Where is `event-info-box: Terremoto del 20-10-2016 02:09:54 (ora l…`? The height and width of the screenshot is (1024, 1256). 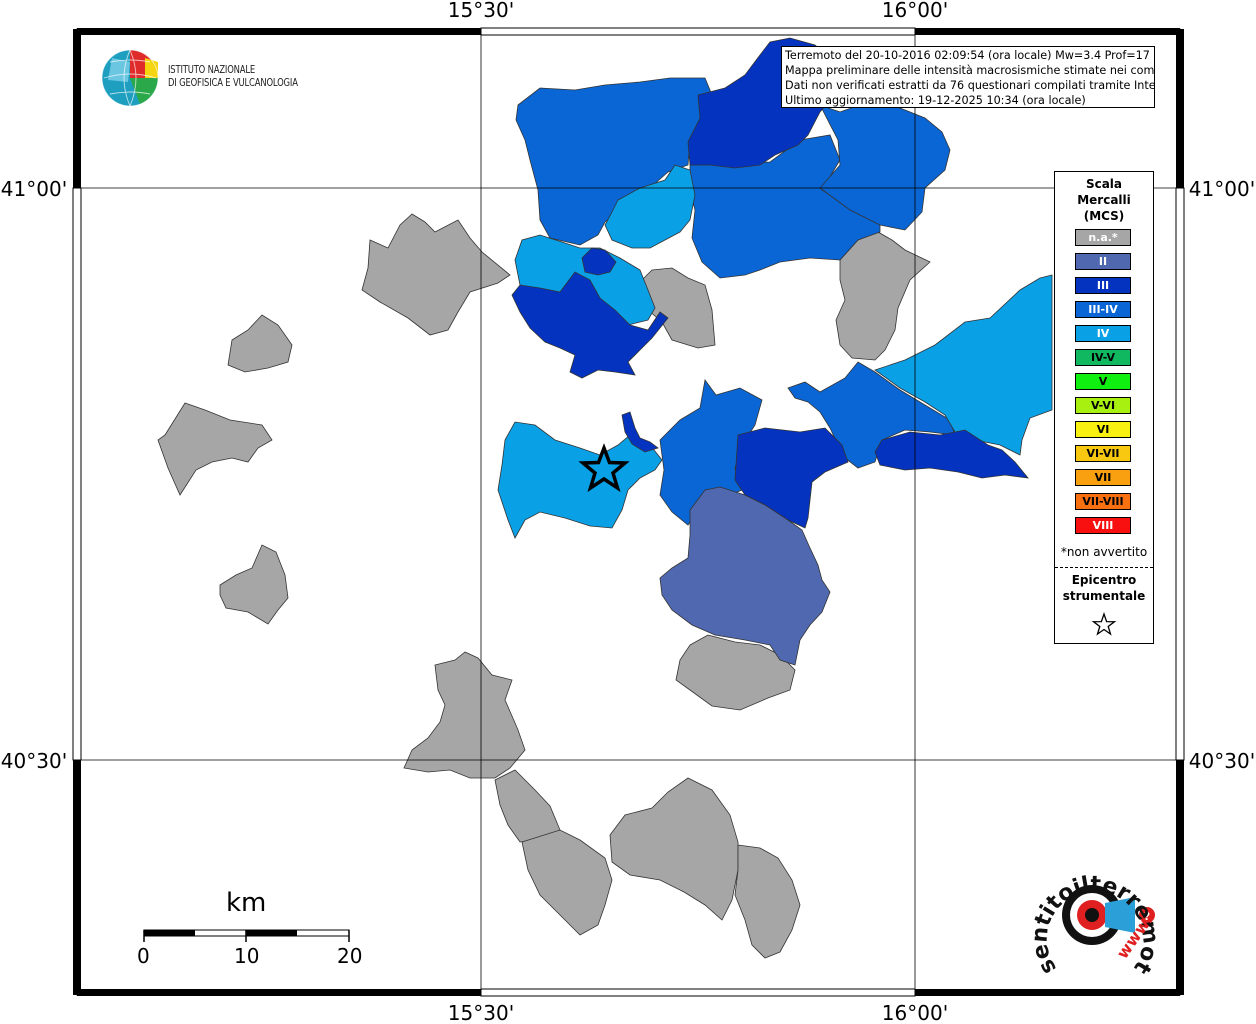 event-info-box: Terremoto del 20-10-2016 02:09:54 (ora l… is located at coordinates (968, 77).